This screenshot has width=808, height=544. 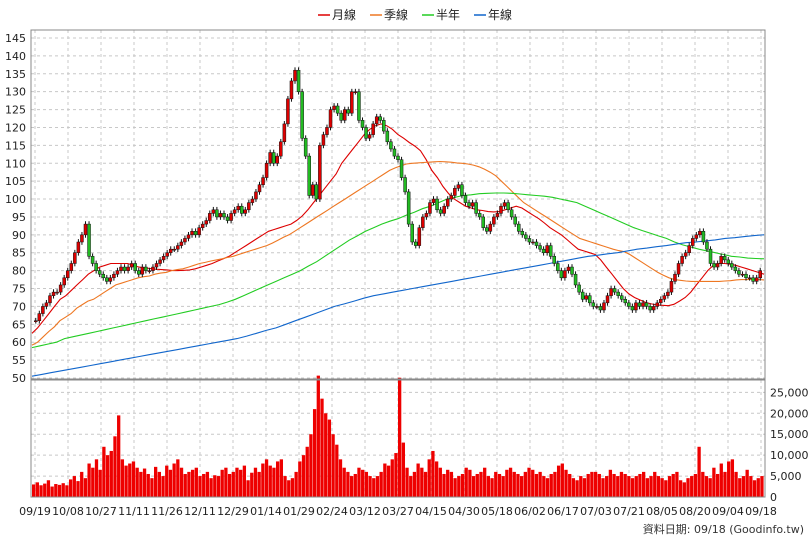 I want to click on legend-label: 季線, so click(x=396, y=14).